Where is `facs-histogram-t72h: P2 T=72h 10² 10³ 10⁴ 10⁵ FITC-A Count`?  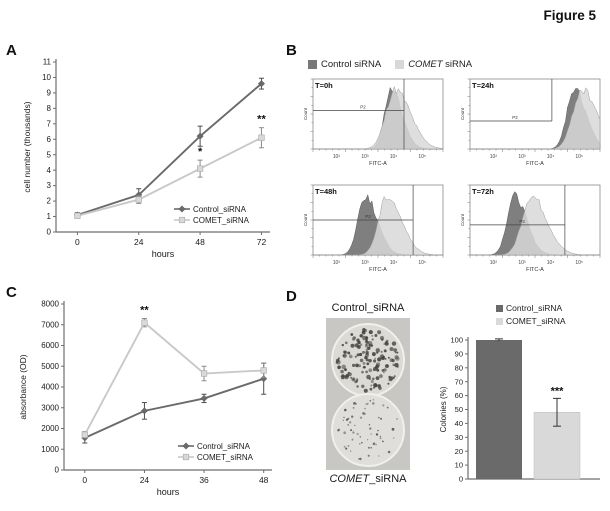
facs-histogram-t72h: P2 T=72h 10² 10³ 10⁴ 10⁵ FITC-A Count is located at coordinates (530, 228).